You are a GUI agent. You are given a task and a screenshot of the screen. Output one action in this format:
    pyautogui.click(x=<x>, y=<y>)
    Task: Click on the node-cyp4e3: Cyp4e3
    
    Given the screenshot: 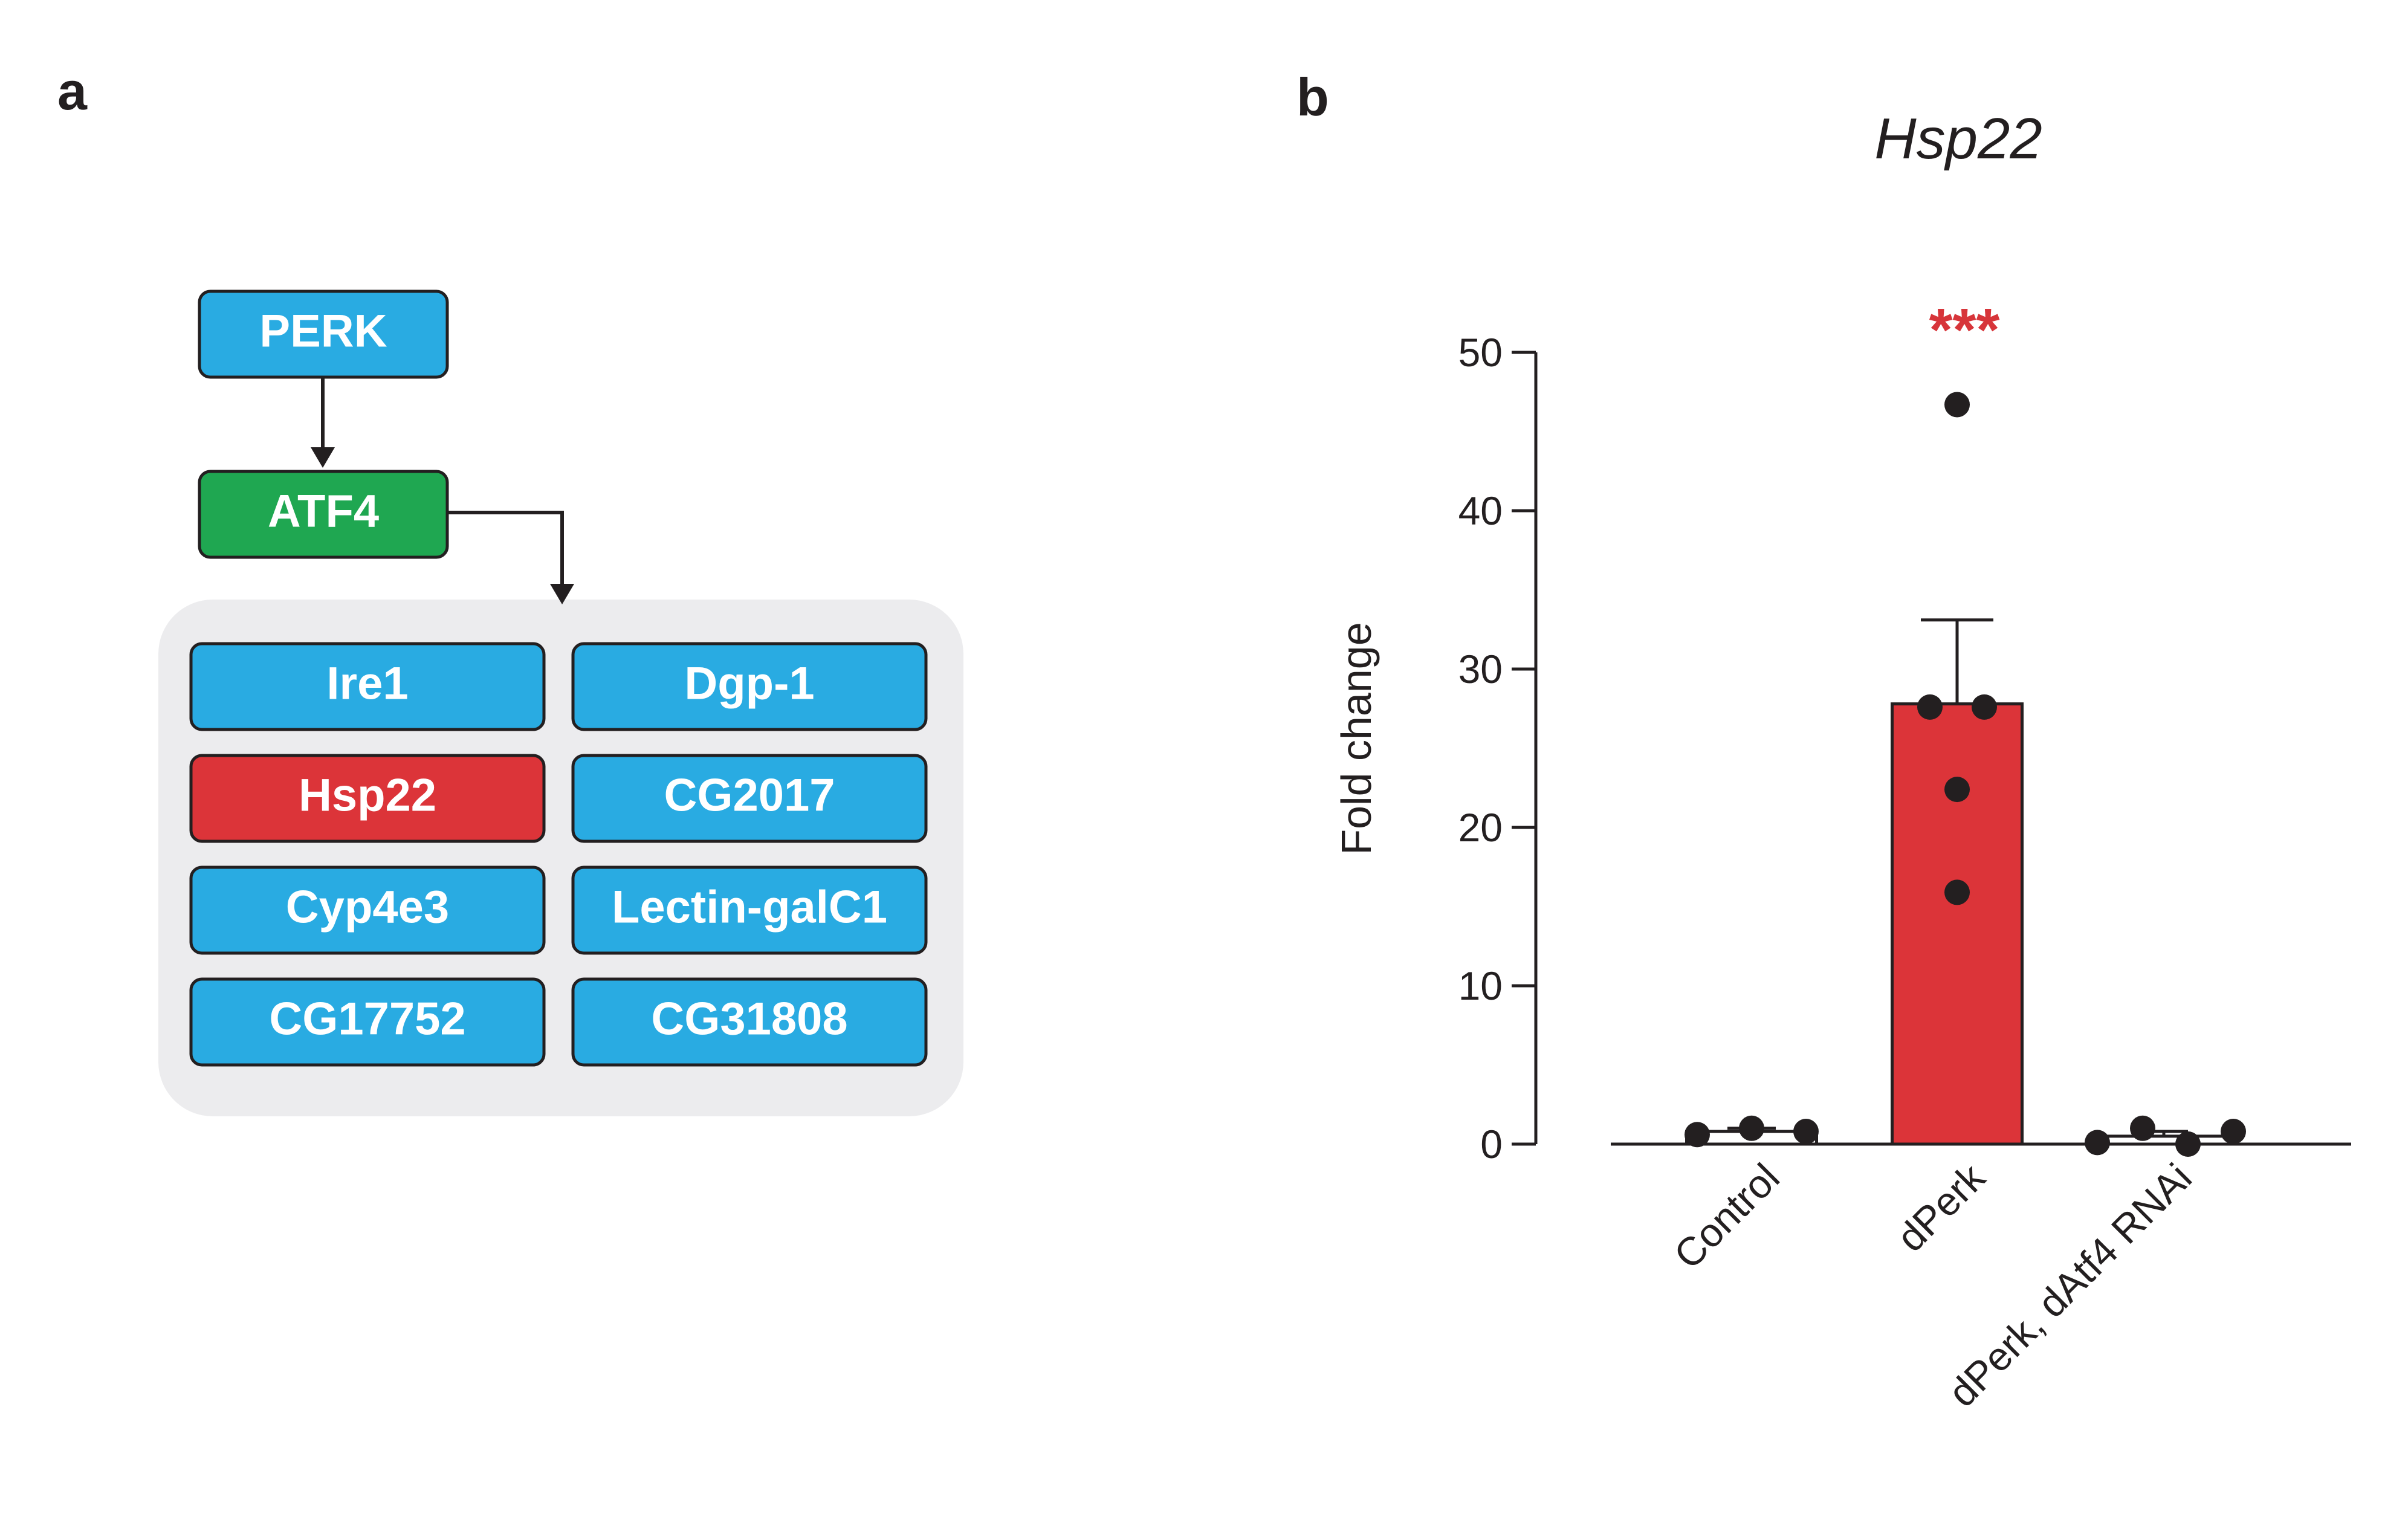 What is the action you would take?
    pyautogui.click(x=367, y=910)
    